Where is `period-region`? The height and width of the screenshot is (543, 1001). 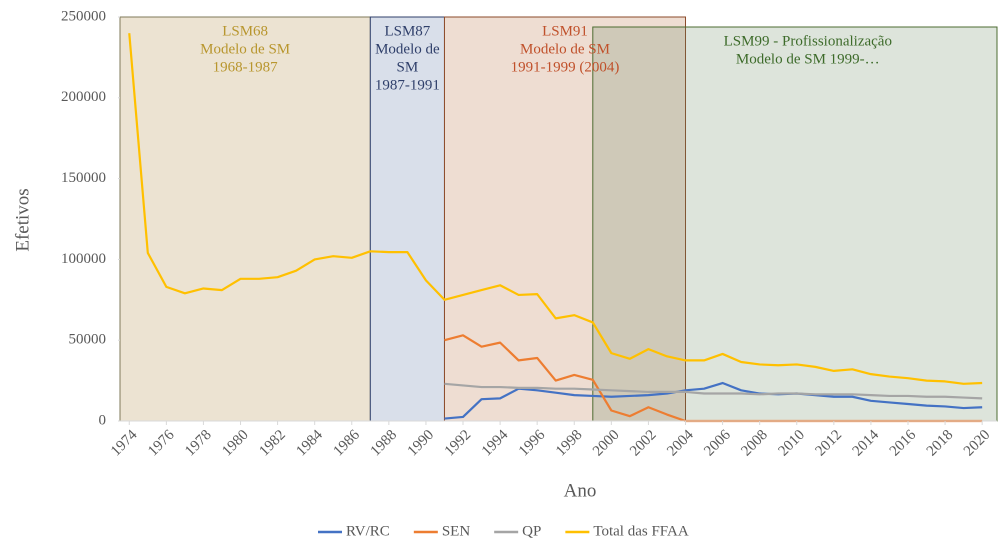 period-region is located at coordinates (407, 219).